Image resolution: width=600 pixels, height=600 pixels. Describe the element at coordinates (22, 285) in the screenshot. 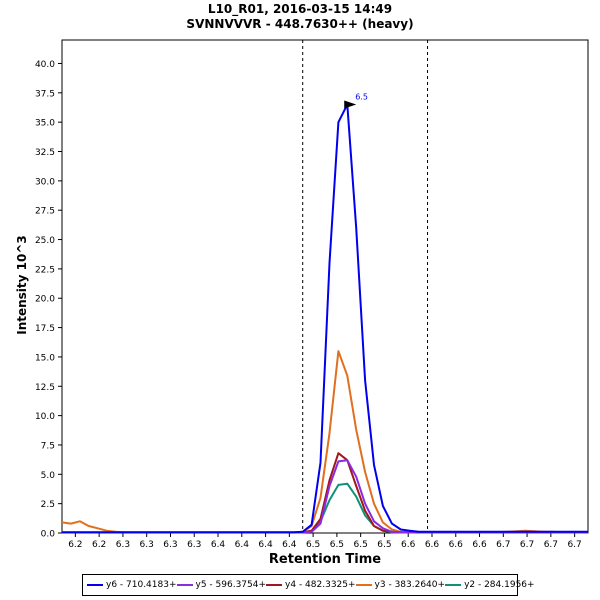

I see `y-axis-label: Intensity 10^3` at that location.